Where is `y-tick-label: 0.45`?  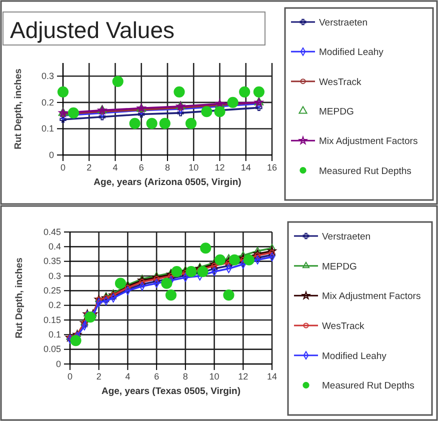
y-tick-label: 0.45 is located at coordinates (52, 231).